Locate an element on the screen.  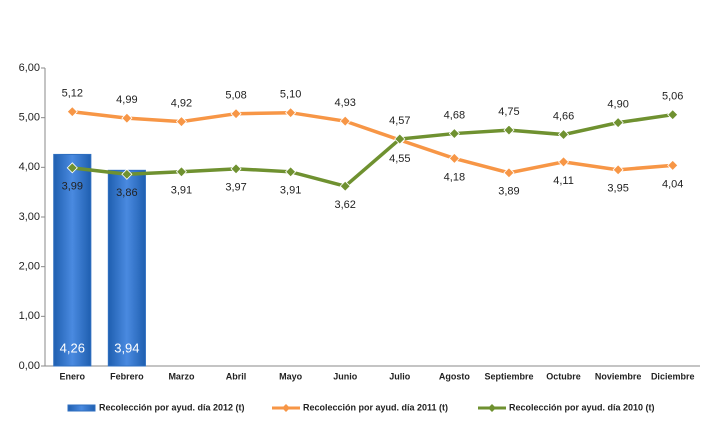
data-label: 5,10 is located at coordinates (290, 95).